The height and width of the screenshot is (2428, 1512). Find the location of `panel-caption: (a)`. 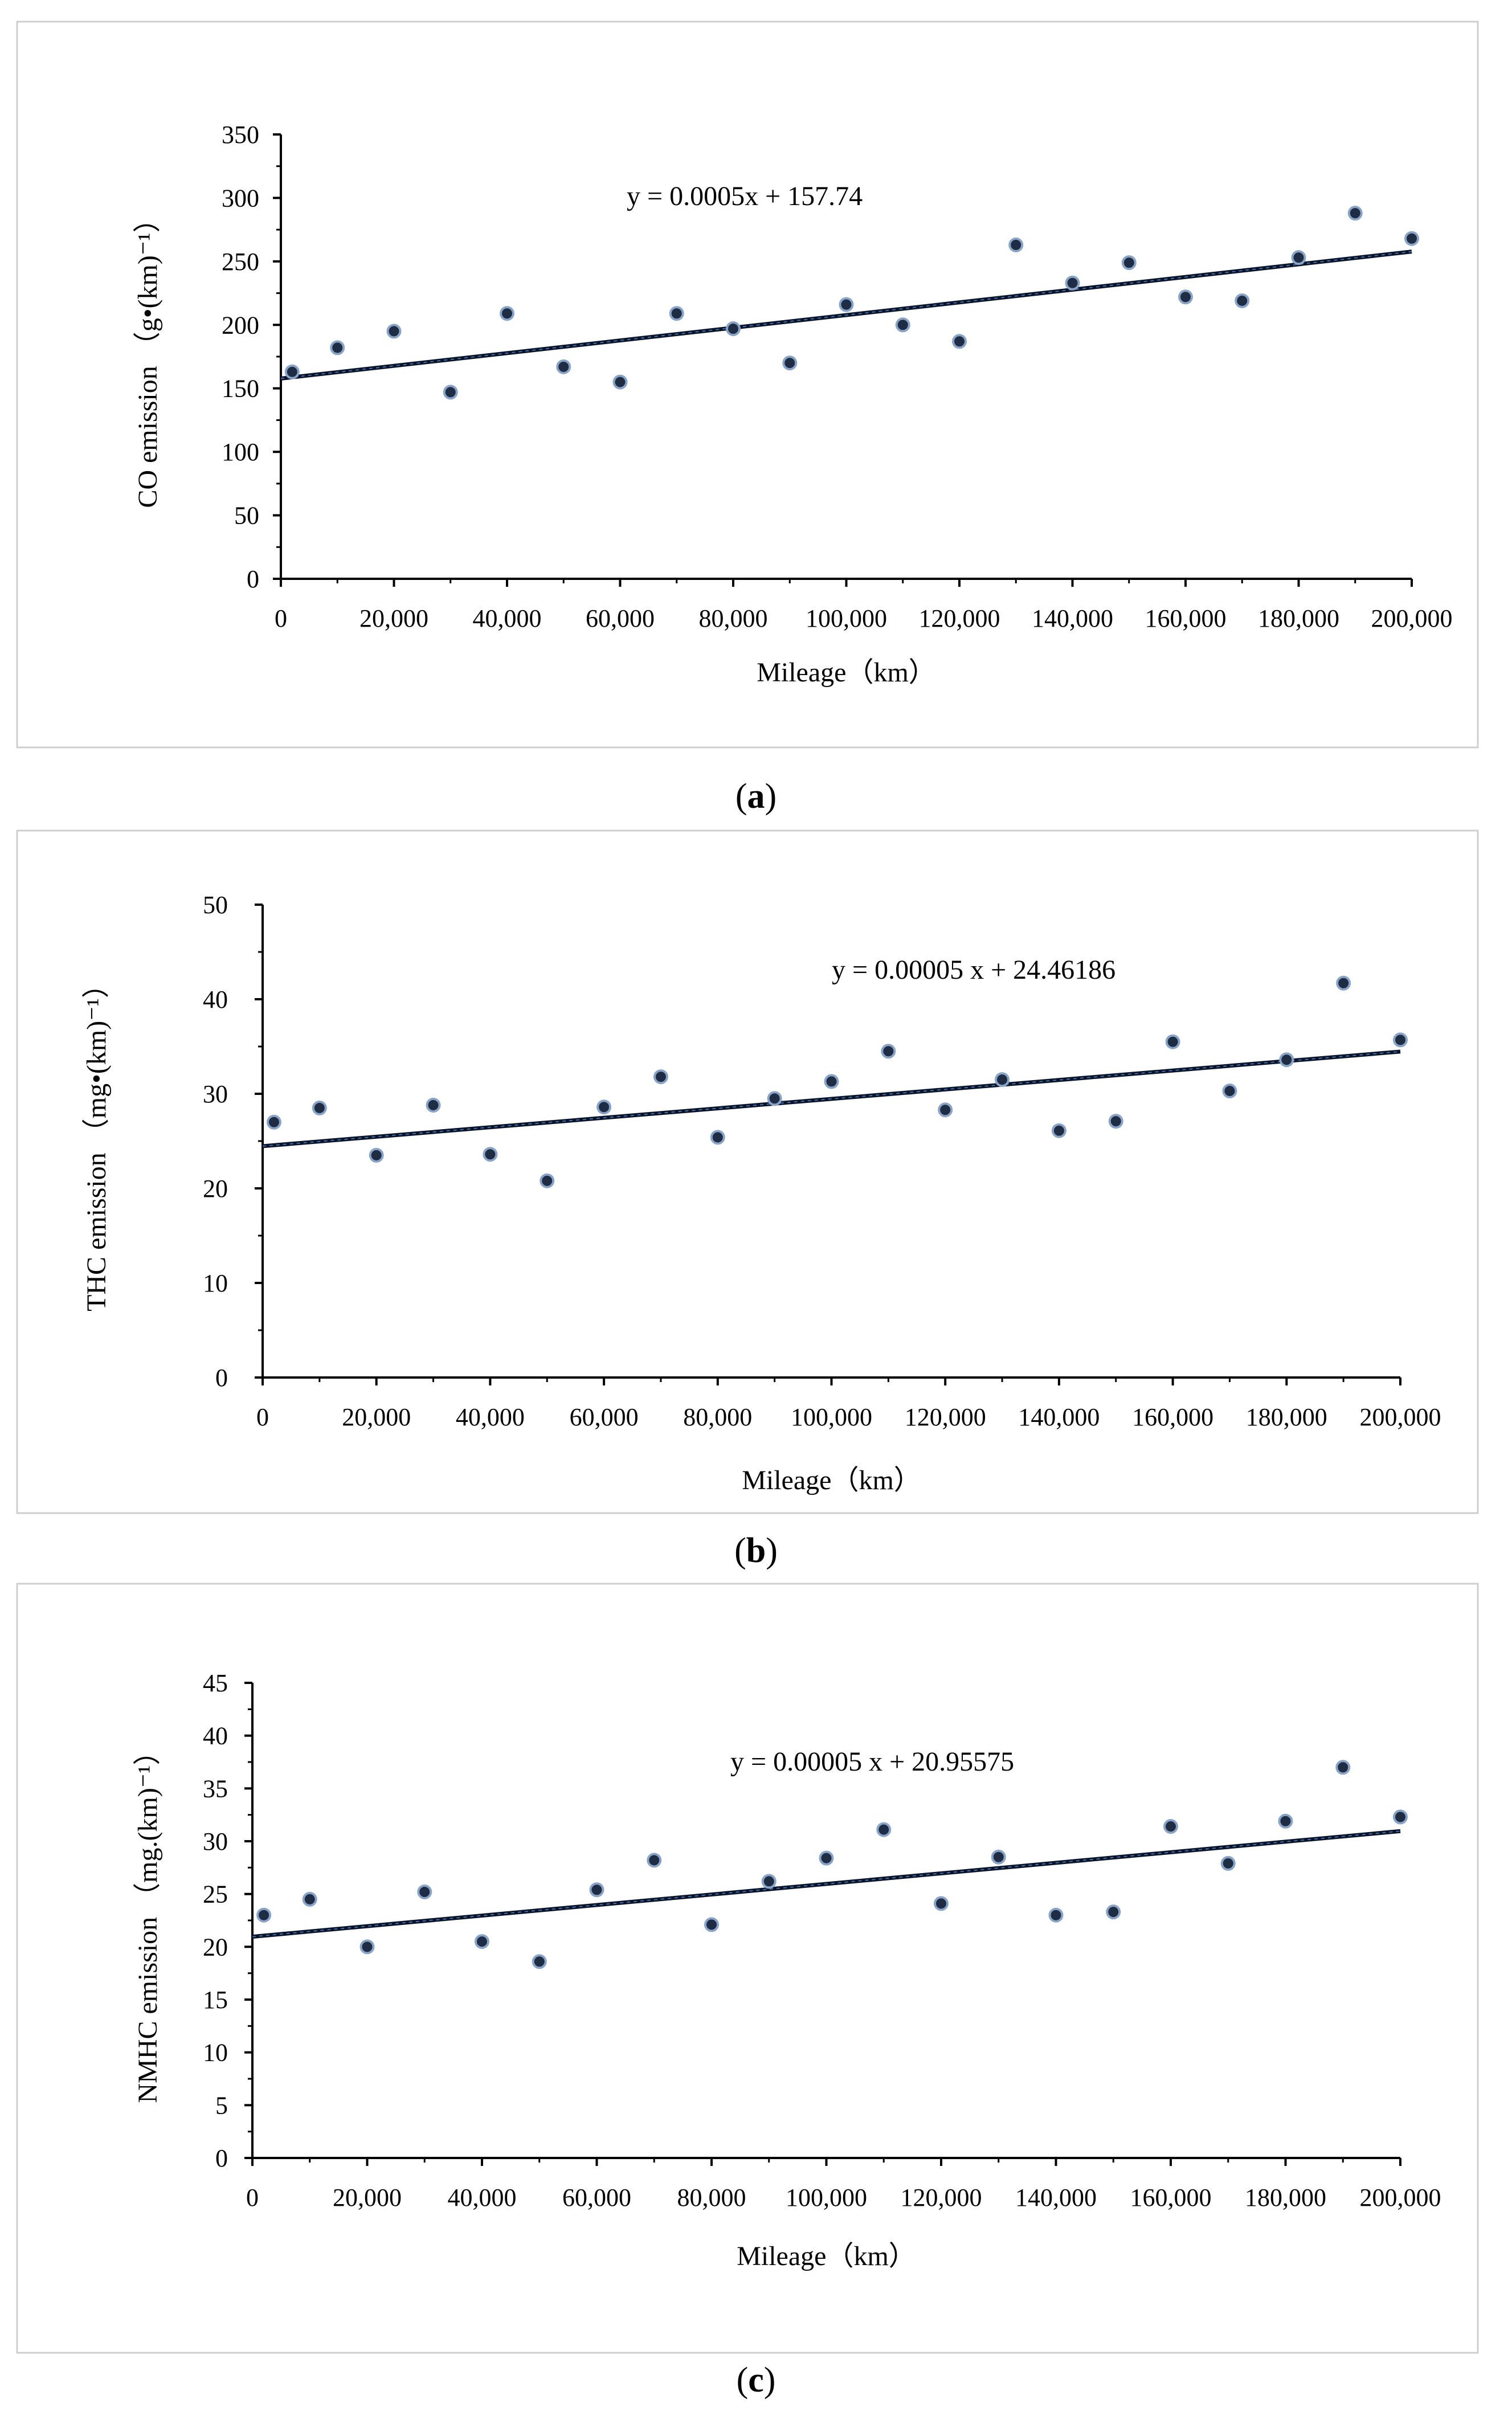

panel-caption: (a) is located at coordinates (756, 797).